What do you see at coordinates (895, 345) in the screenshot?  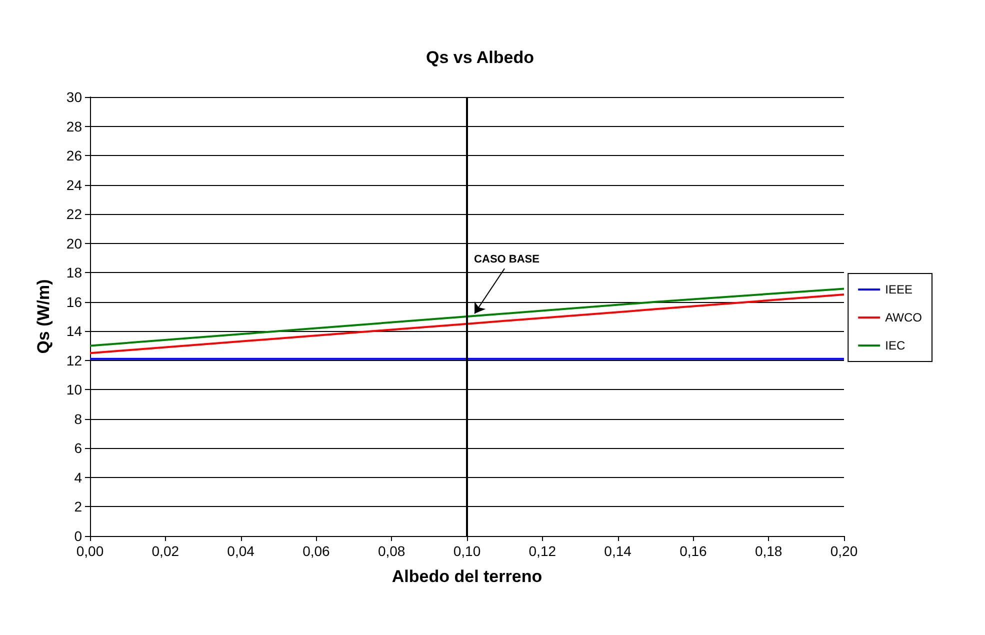 I see `legend-label: IEC` at bounding box center [895, 345].